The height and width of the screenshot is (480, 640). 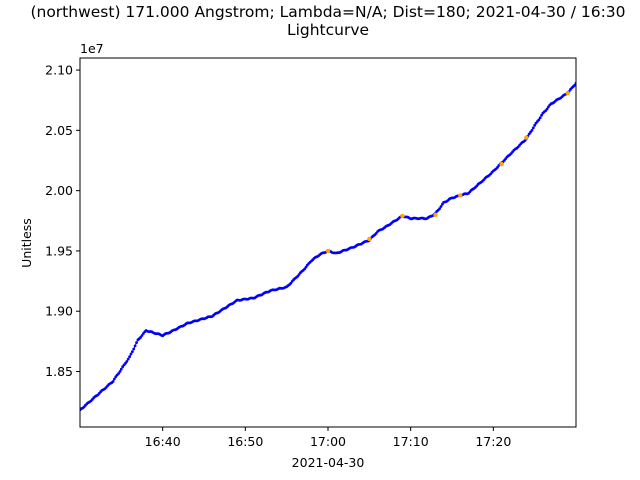 What do you see at coordinates (163, 441) in the screenshot?
I see `x-tick-label: 16:40` at bounding box center [163, 441].